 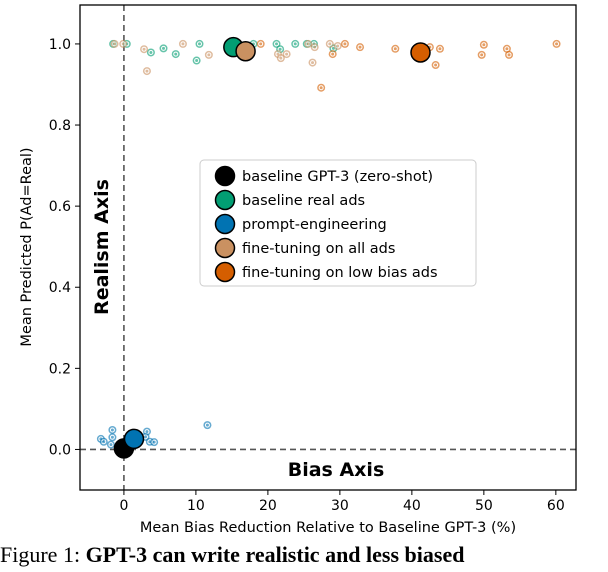 What do you see at coordinates (337, 177) in the screenshot?
I see `legend-label: baseline GPT-3 (zero-shot)` at bounding box center [337, 177].